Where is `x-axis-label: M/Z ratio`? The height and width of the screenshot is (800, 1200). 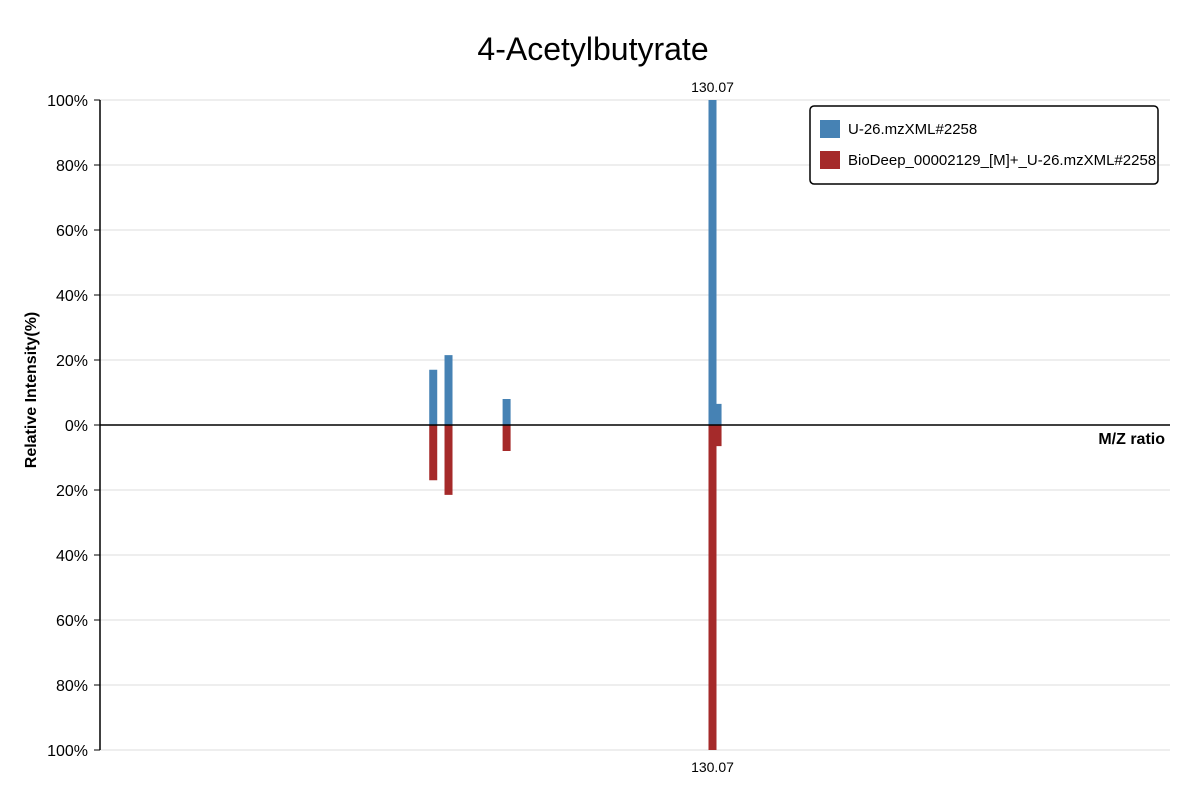 x-axis-label: M/Z ratio is located at coordinates (1131, 439).